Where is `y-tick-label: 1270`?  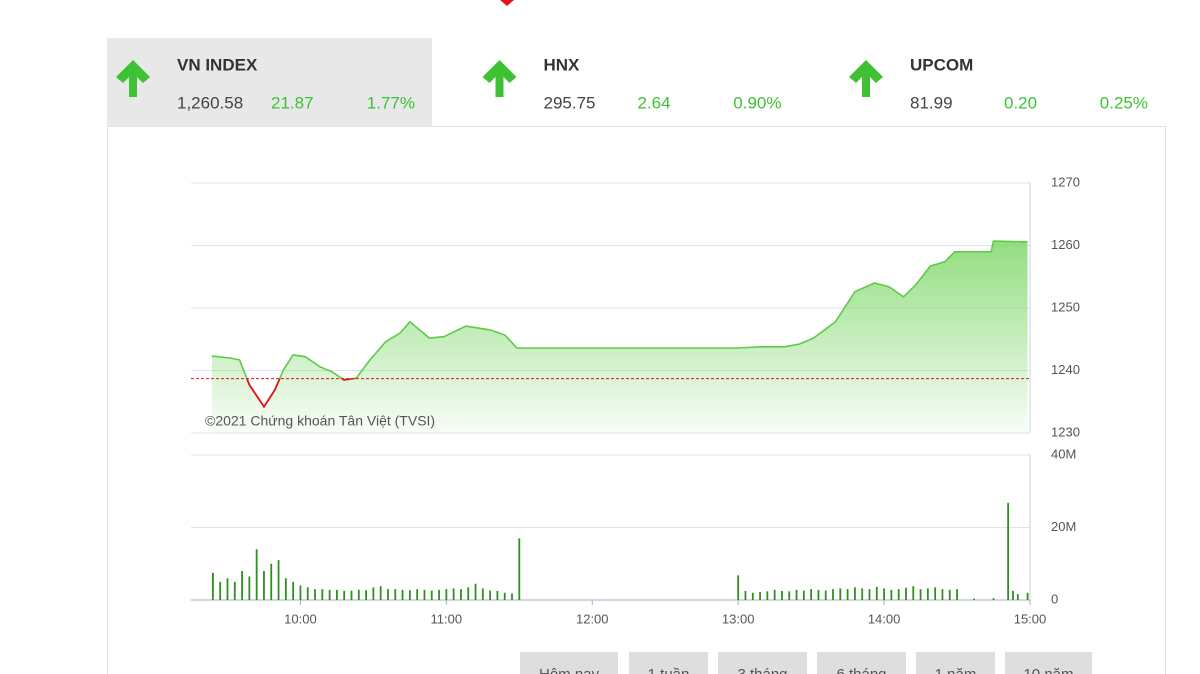 y-tick-label: 1270 is located at coordinates (1065, 181).